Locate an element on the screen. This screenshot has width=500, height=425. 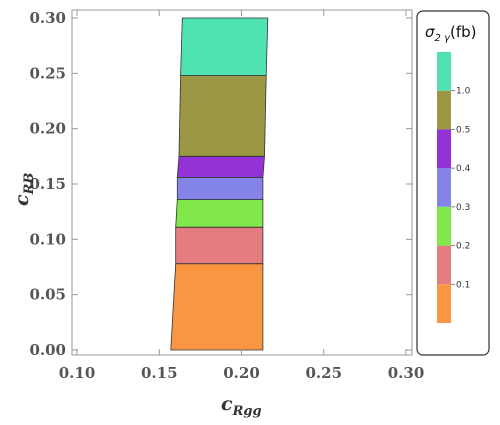
y-axis-label: cRB is located at coordinates (24, 189).